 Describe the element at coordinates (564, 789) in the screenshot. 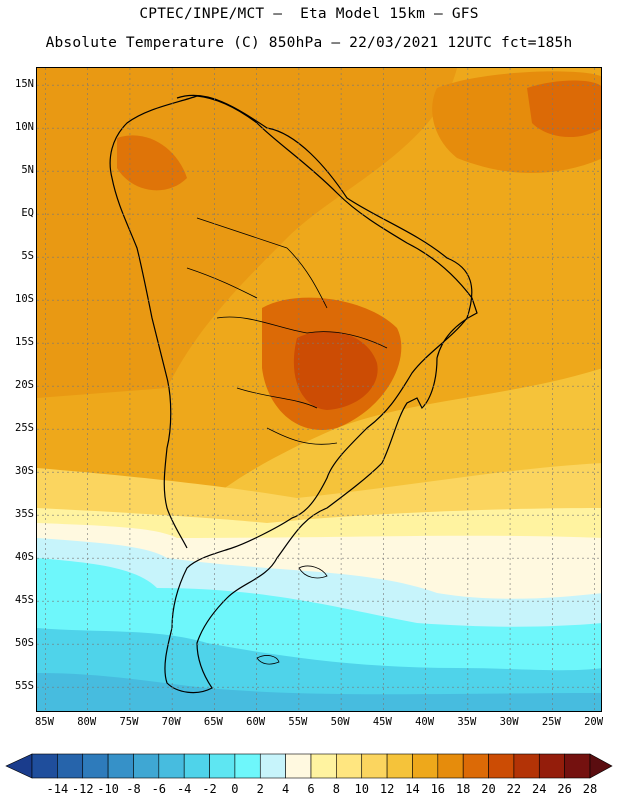

I see `colorbar-tick-label: 26` at that location.